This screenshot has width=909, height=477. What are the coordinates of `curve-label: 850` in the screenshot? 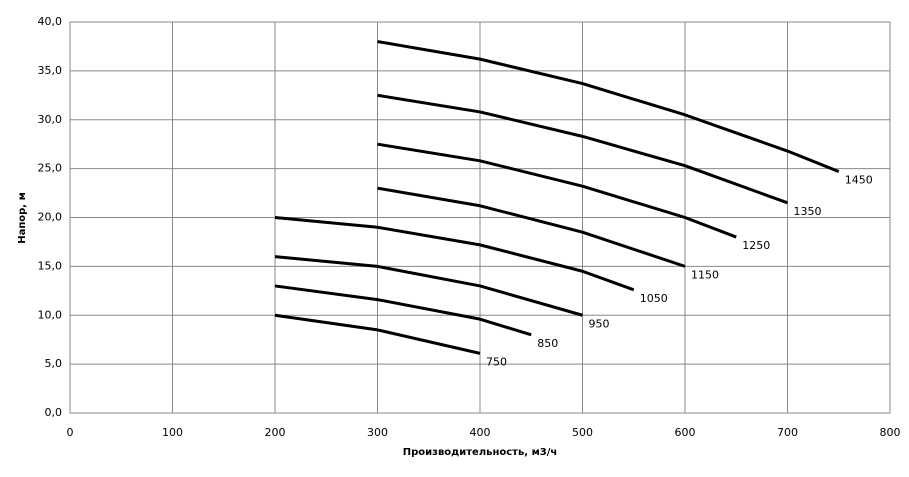 It's located at (547, 343).